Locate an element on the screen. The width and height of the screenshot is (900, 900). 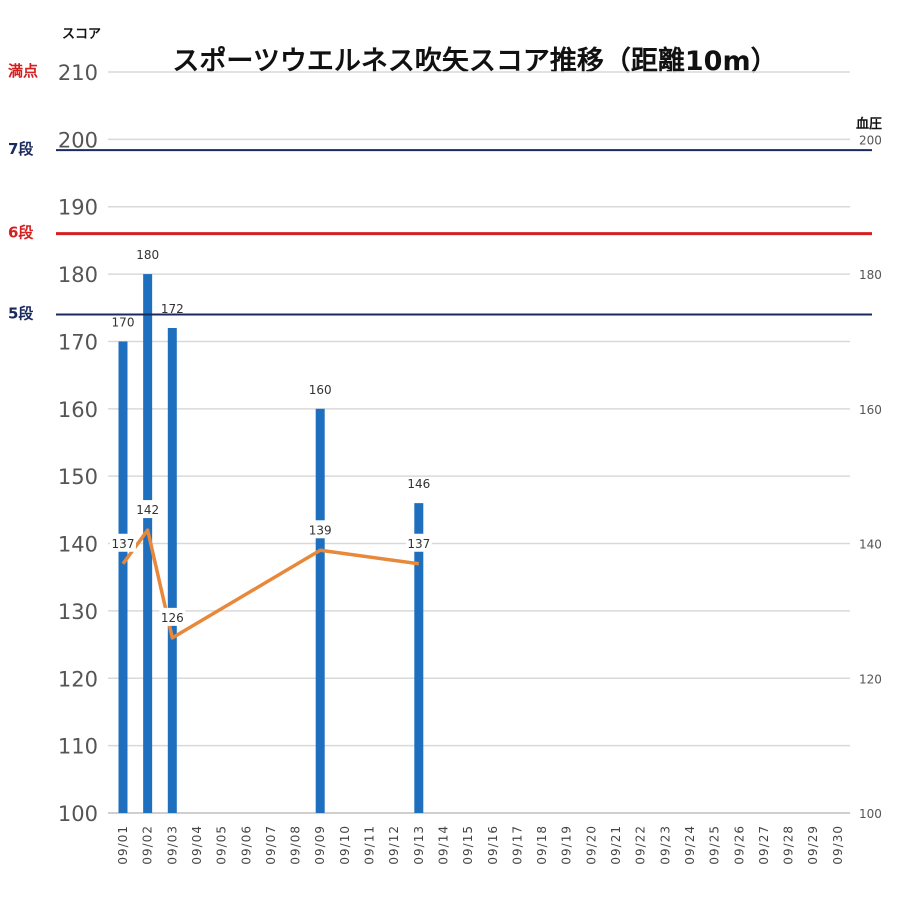
y-tick-right: 140 is located at coordinates (870, 545).